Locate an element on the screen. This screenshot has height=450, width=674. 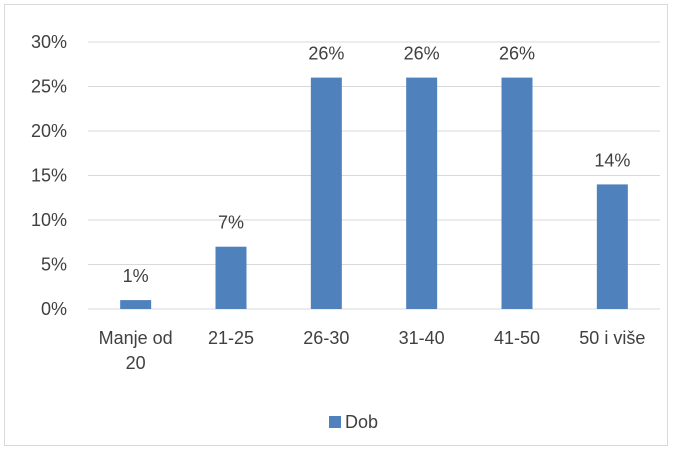
x-tick-label: 31-40 is located at coordinates (422, 338).